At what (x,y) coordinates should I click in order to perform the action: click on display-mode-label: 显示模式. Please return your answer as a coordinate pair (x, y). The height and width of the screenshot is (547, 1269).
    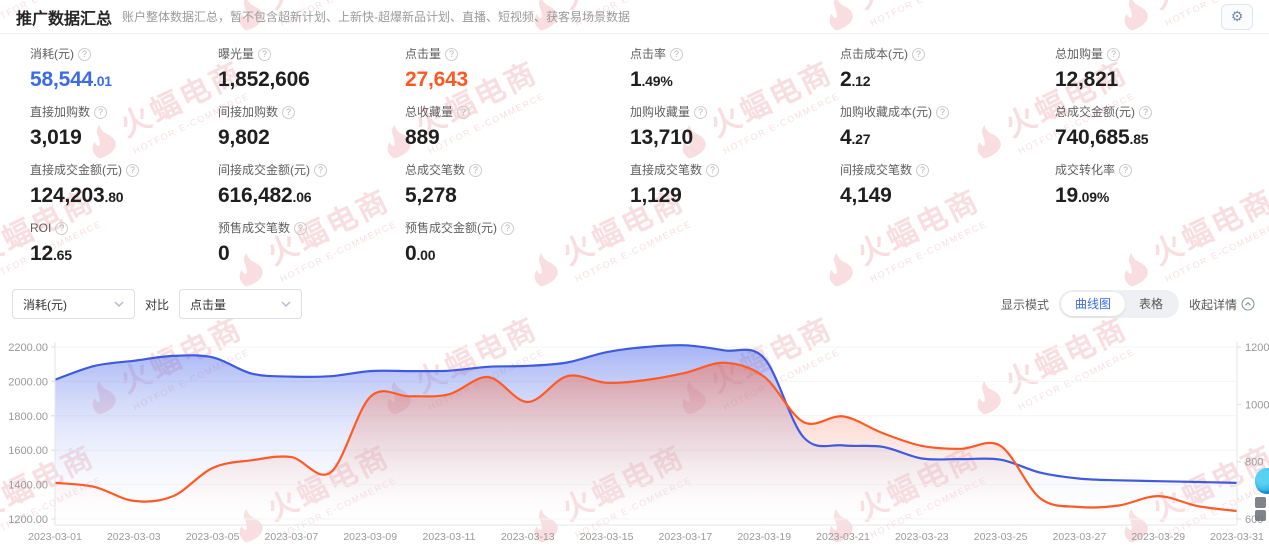
    Looking at the image, I should click on (1024, 304).